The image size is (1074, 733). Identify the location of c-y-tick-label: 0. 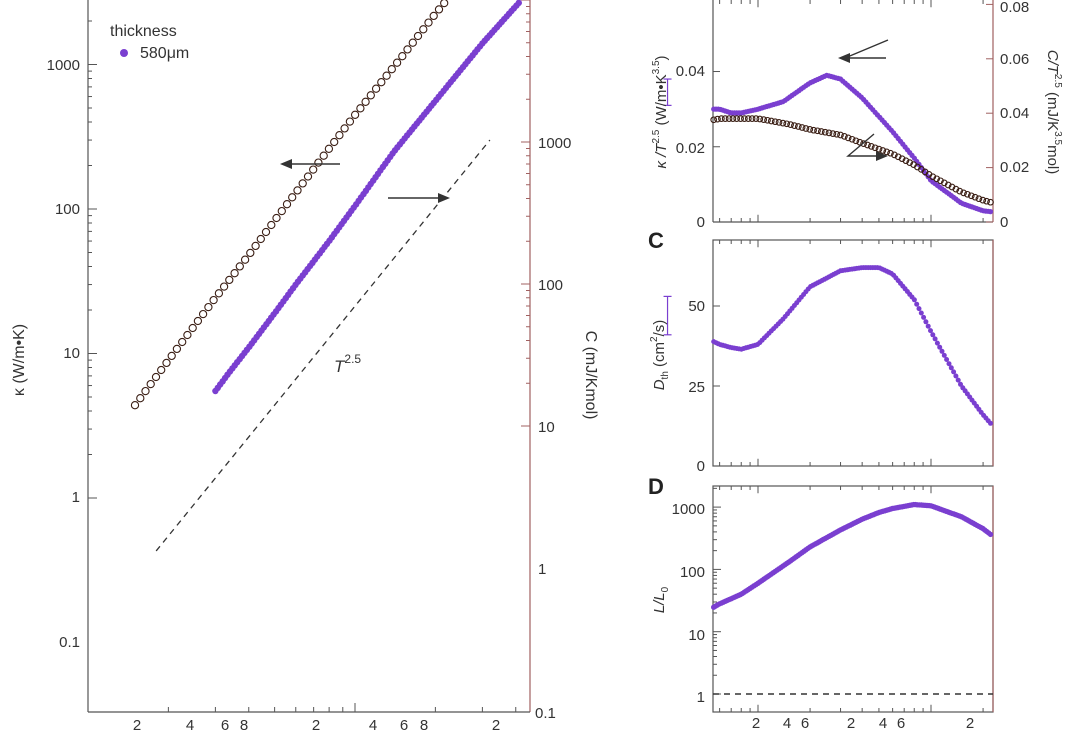
(701, 466).